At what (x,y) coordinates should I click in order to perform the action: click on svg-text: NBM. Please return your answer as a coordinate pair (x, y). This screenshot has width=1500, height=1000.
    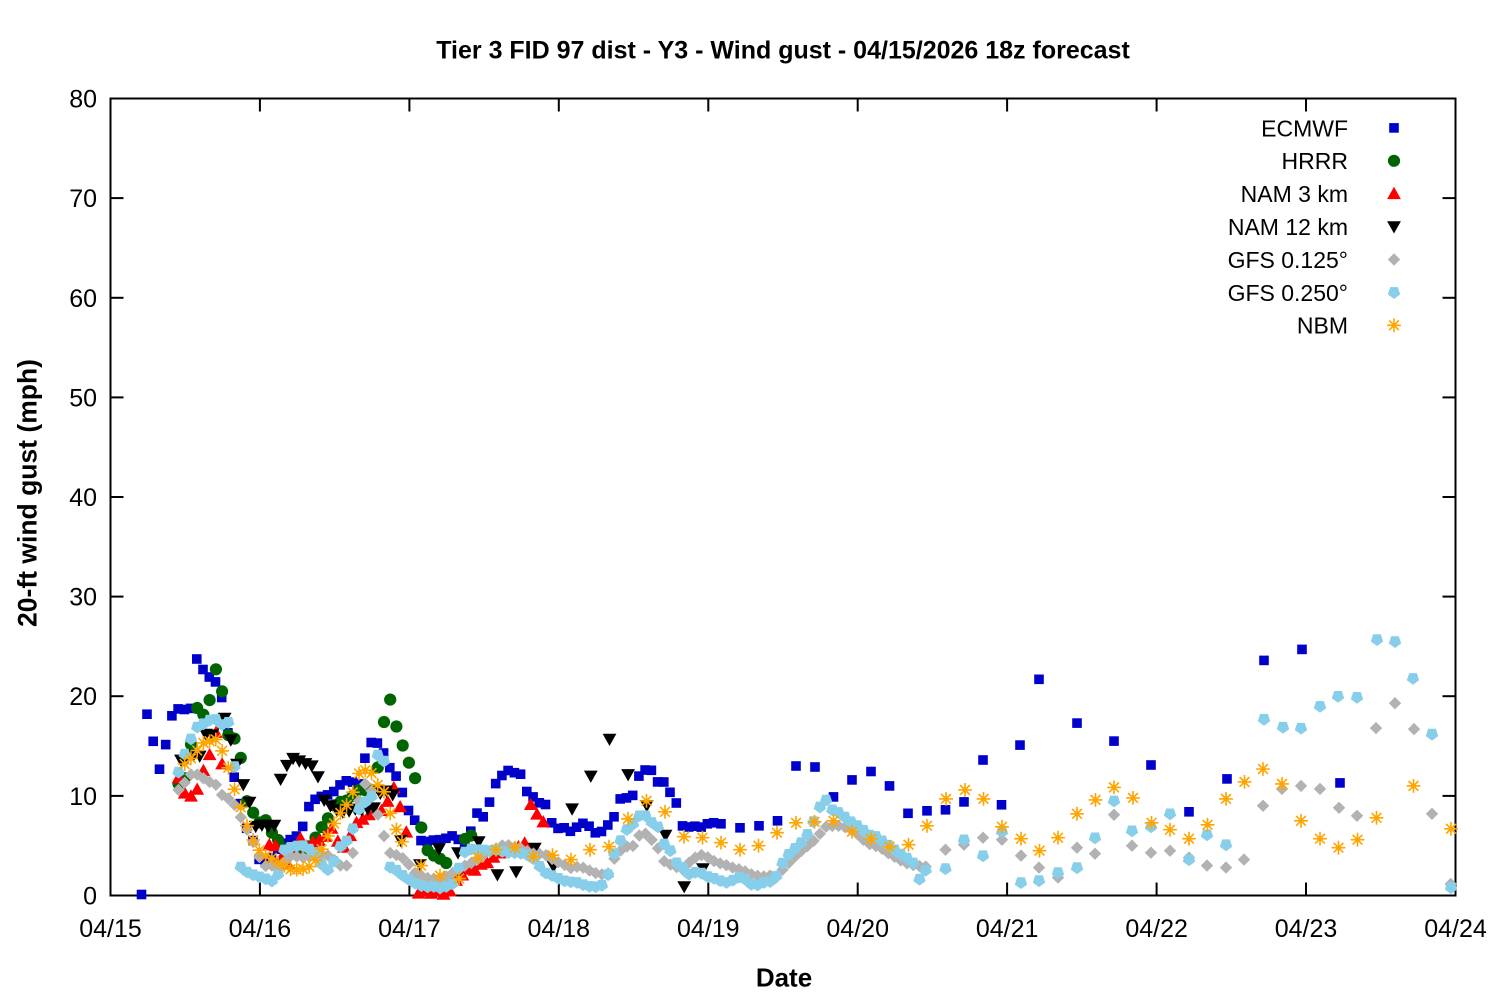
    Looking at the image, I should click on (1322, 326).